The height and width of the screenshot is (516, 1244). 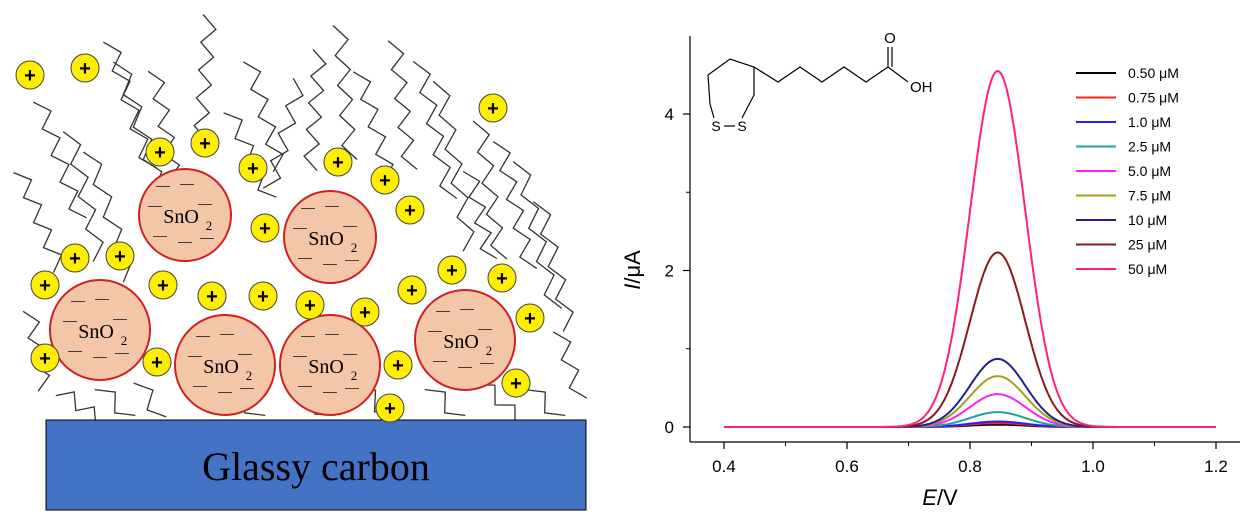 I want to click on y-tick-label: 2, so click(x=669, y=271).